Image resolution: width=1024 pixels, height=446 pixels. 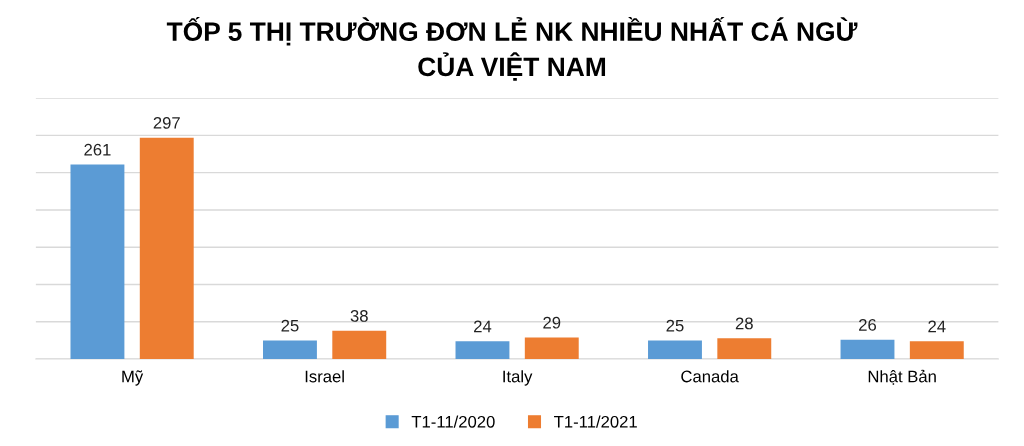 I want to click on x-tick-label: Israel, so click(x=324, y=376).